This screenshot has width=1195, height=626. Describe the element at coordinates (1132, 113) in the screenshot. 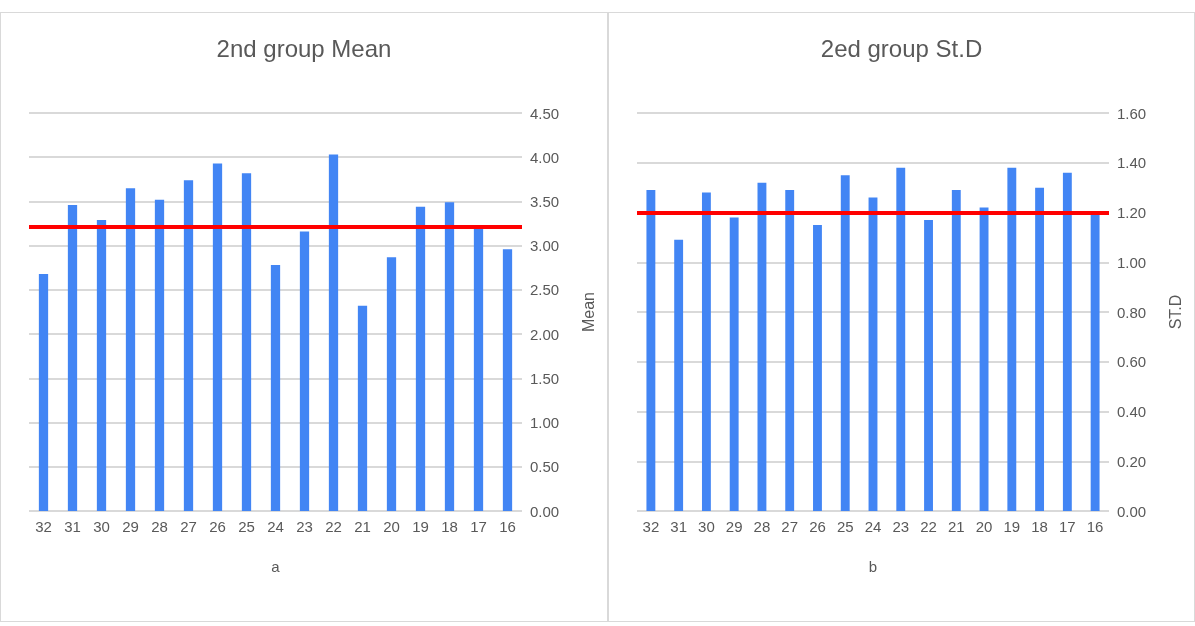

I see `y-tick-label: 1.60` at that location.